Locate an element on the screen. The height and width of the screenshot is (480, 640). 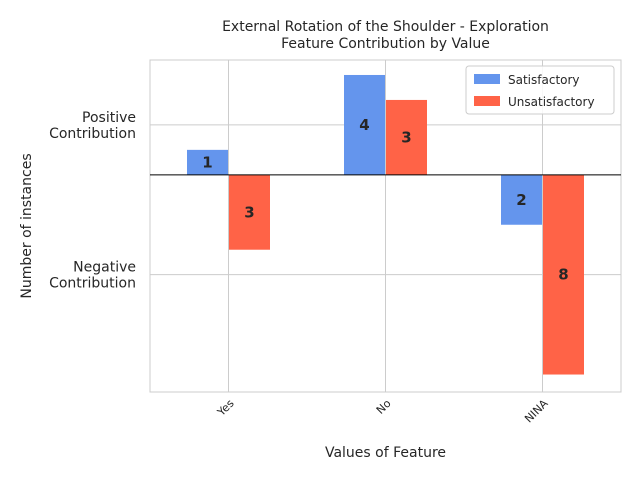
bar-satisfactory-yes is located at coordinates (207, 162).